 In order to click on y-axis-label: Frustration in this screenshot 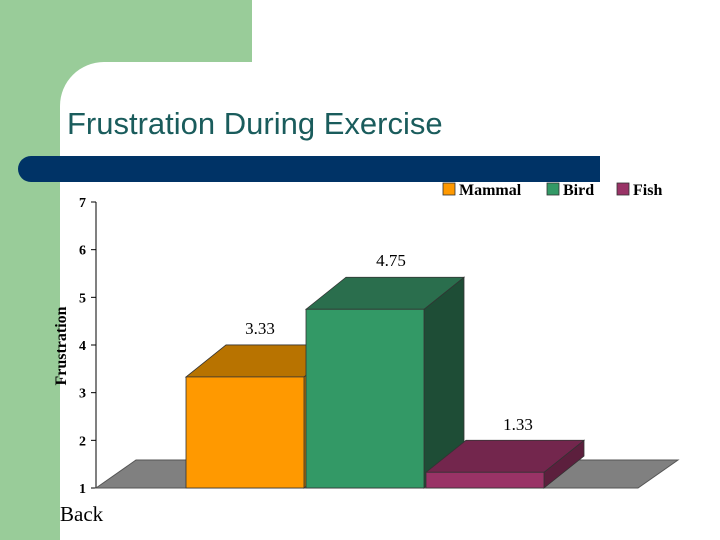, I will do `click(61, 345)`.